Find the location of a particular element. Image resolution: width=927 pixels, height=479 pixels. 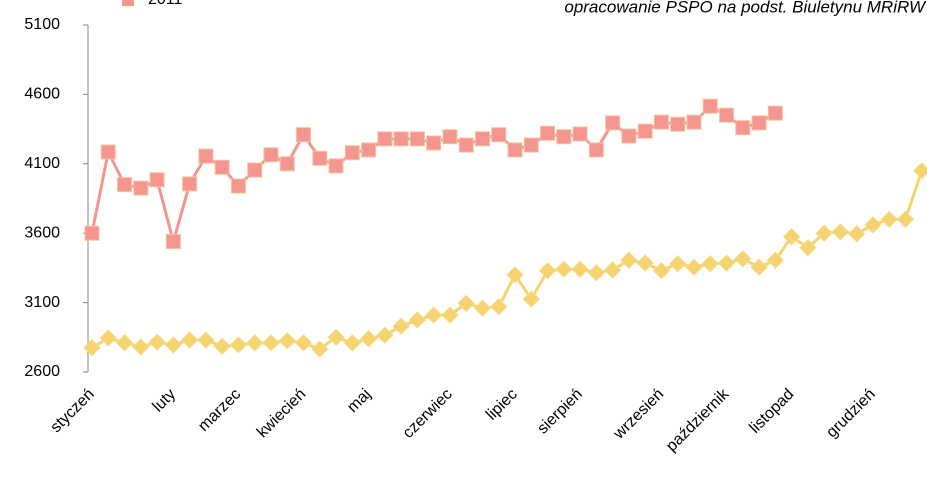

y-tick-label: 4100 is located at coordinates (42, 163).